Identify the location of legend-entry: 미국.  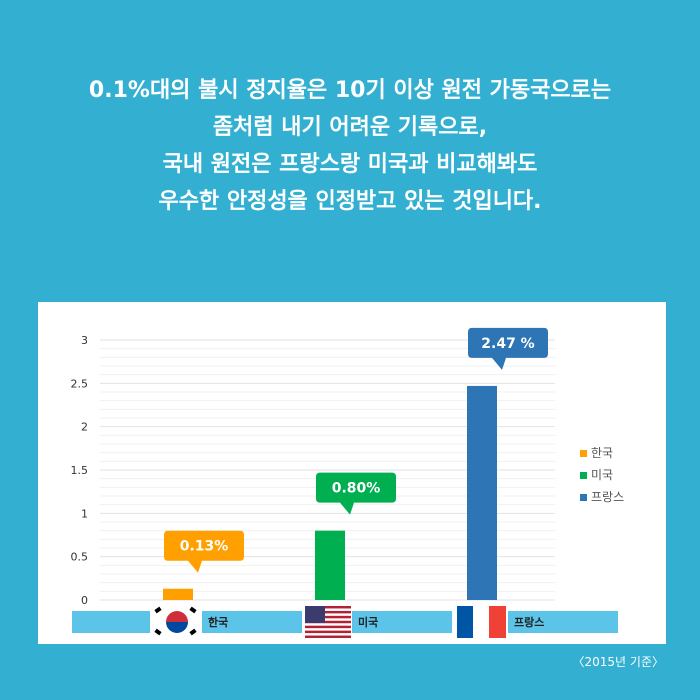
(602, 475).